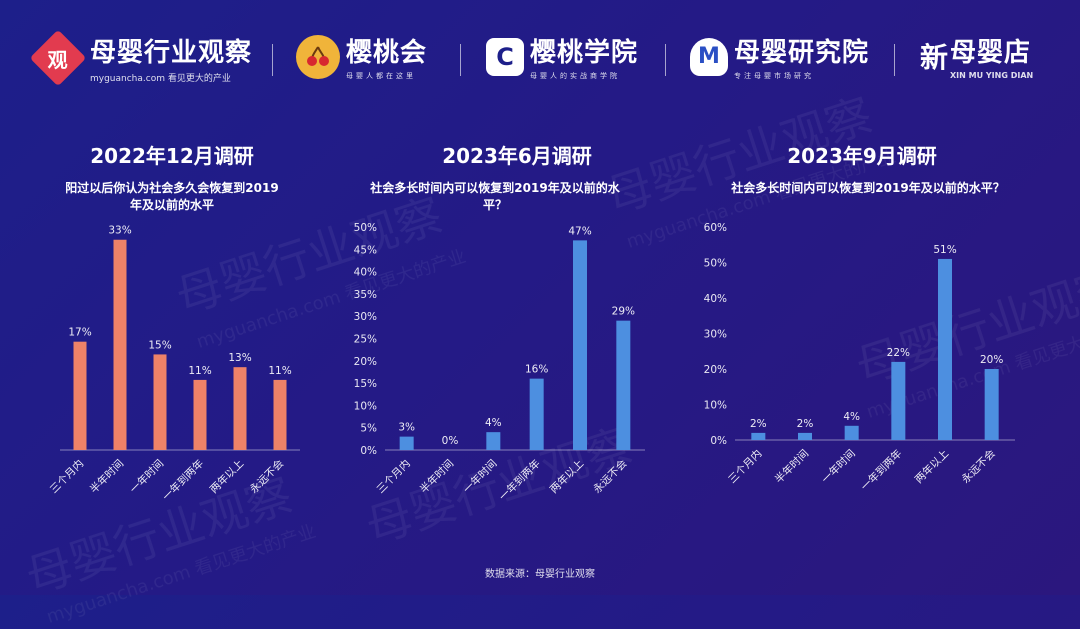  I want to click on logo-subtitle: 母婴人都在这里, so click(381, 76).